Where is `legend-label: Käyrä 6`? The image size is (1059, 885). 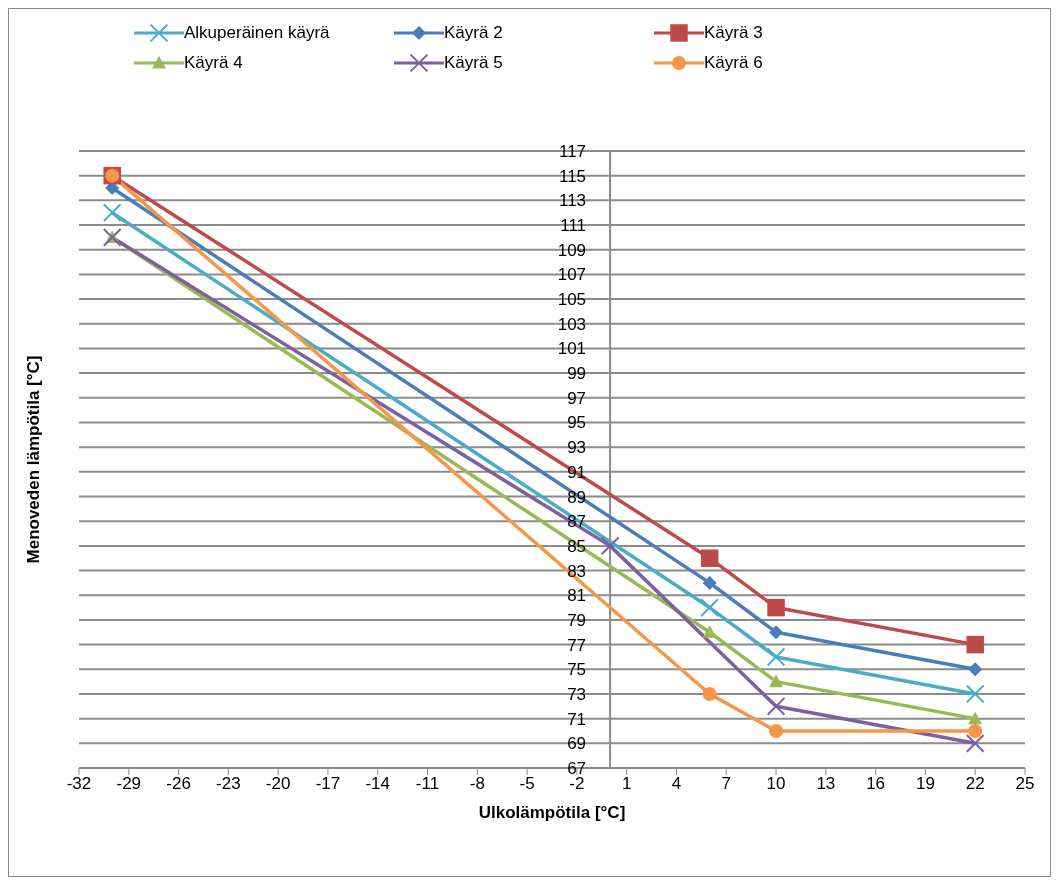
legend-label: Käyrä 6 is located at coordinates (733, 63).